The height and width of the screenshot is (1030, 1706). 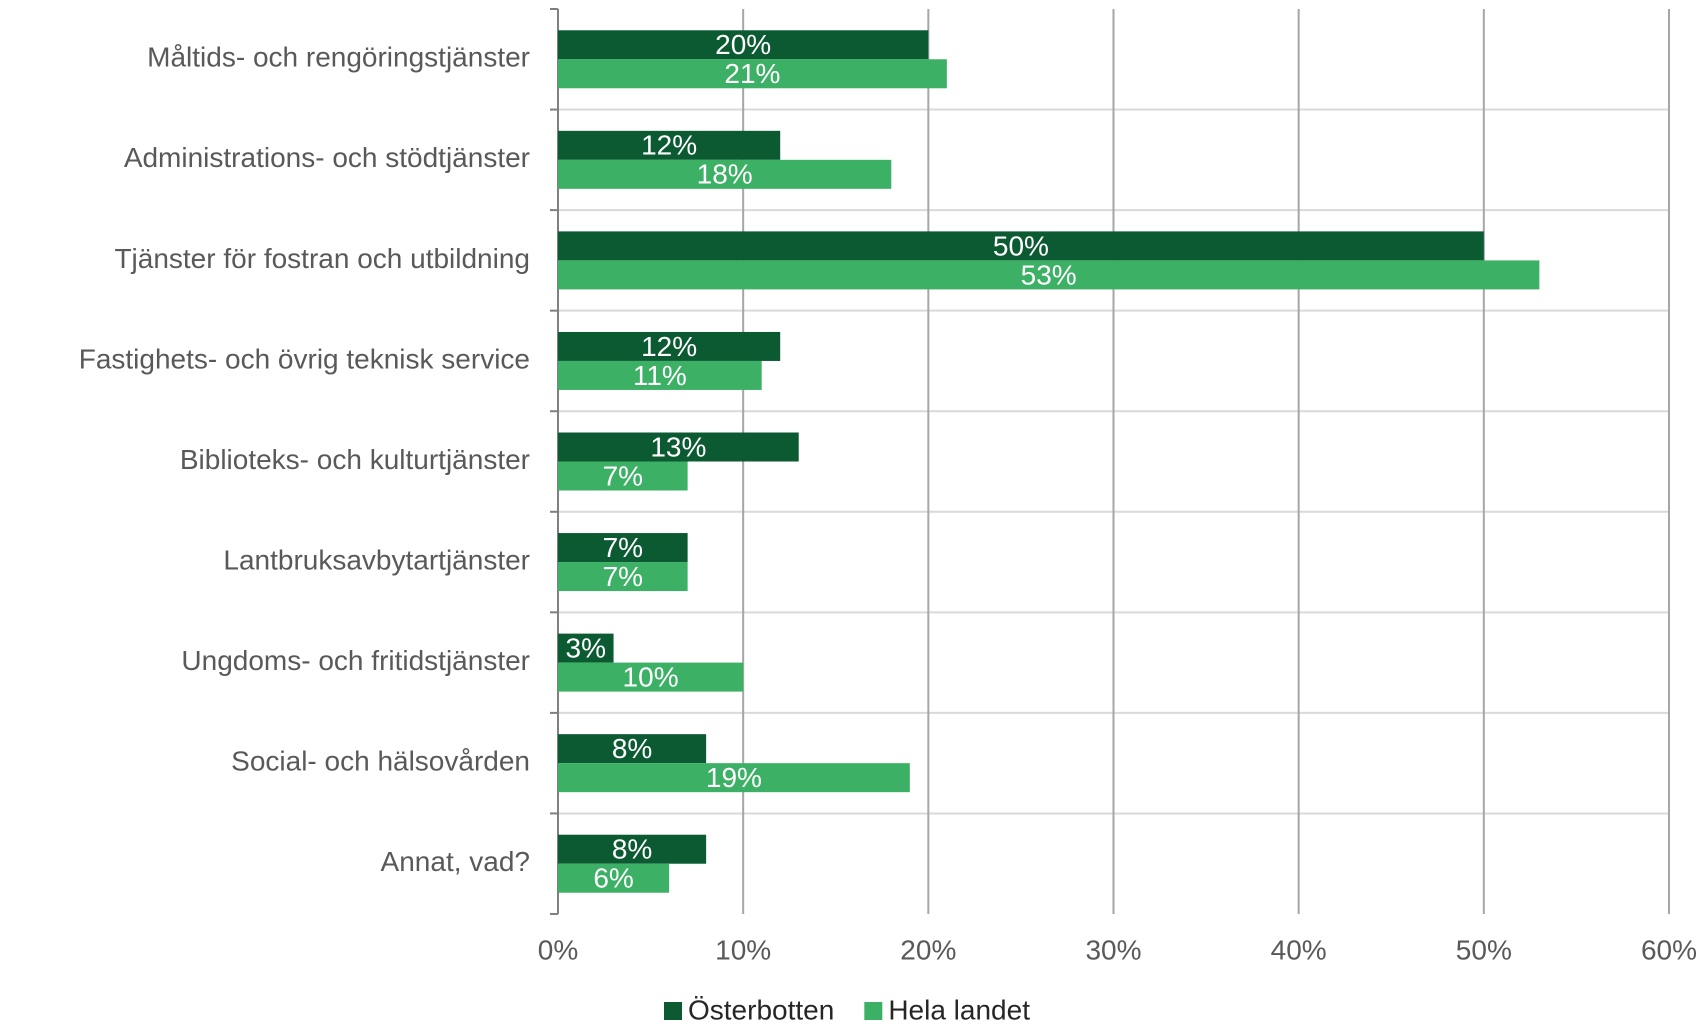 What do you see at coordinates (959, 1009) in the screenshot?
I see `legend-label: Hela landet` at bounding box center [959, 1009].